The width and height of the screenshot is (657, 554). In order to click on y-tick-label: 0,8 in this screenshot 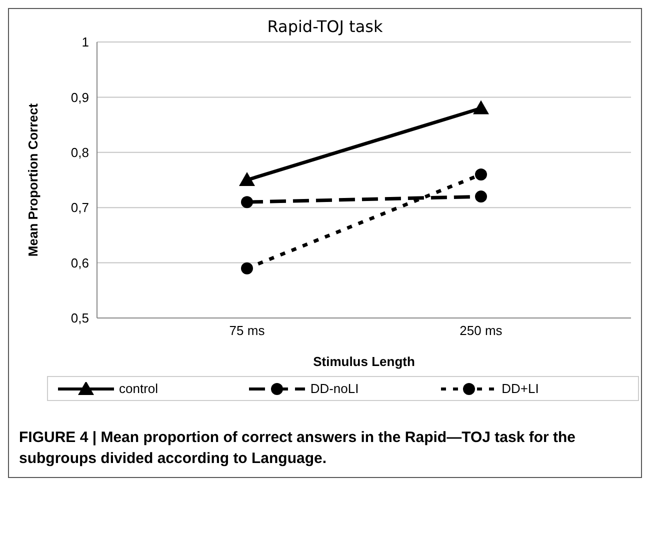, I will do `click(79, 152)`.